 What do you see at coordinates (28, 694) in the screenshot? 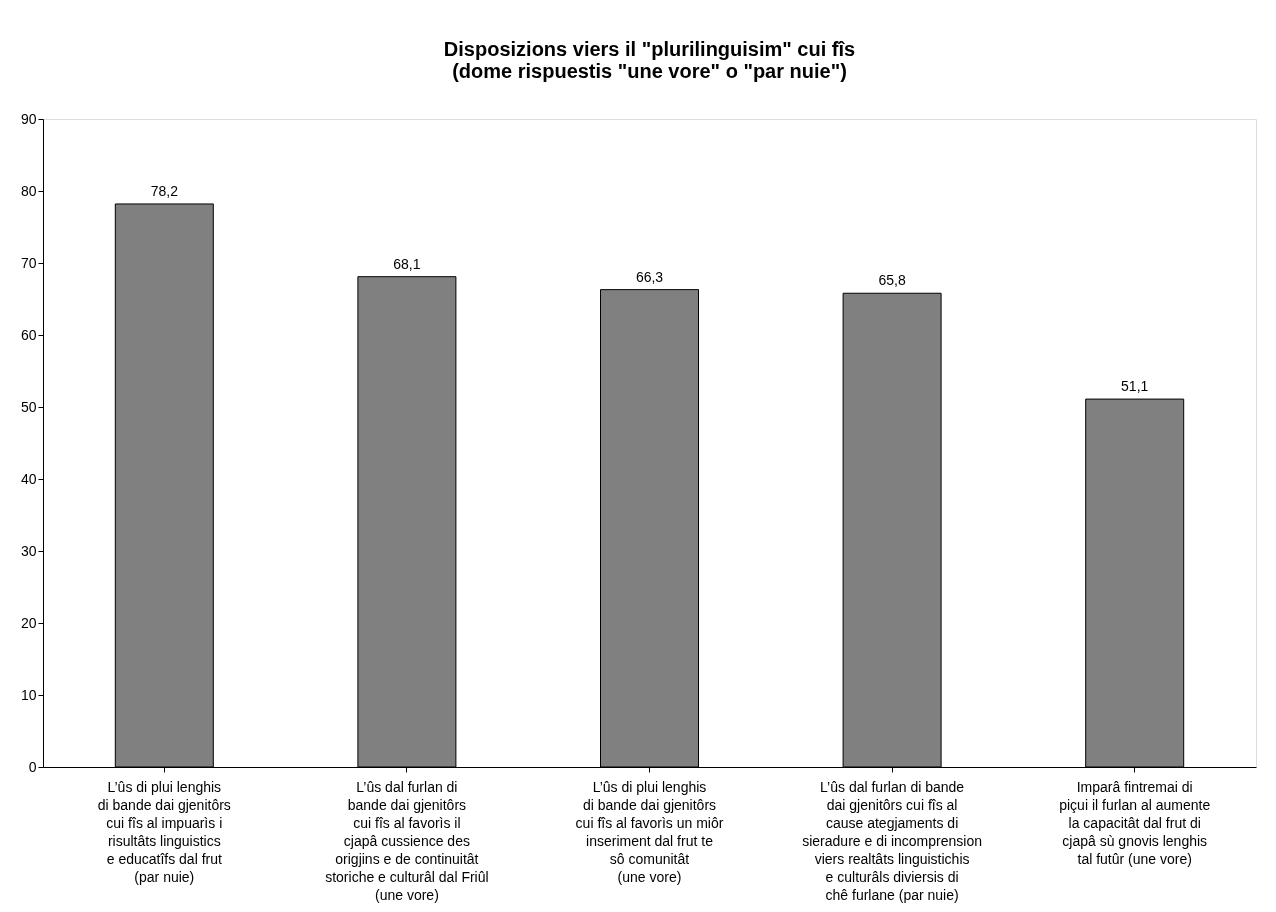
I see `y-tick-label: 10` at bounding box center [28, 694].